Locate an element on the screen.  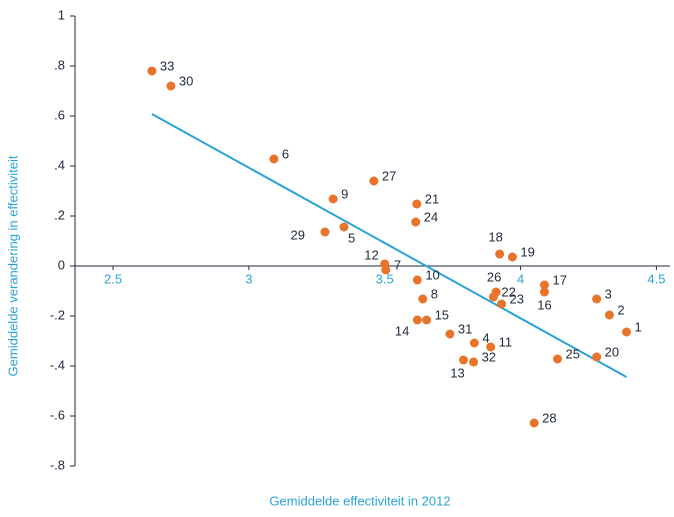
point-label: 4 is located at coordinates (485, 337).